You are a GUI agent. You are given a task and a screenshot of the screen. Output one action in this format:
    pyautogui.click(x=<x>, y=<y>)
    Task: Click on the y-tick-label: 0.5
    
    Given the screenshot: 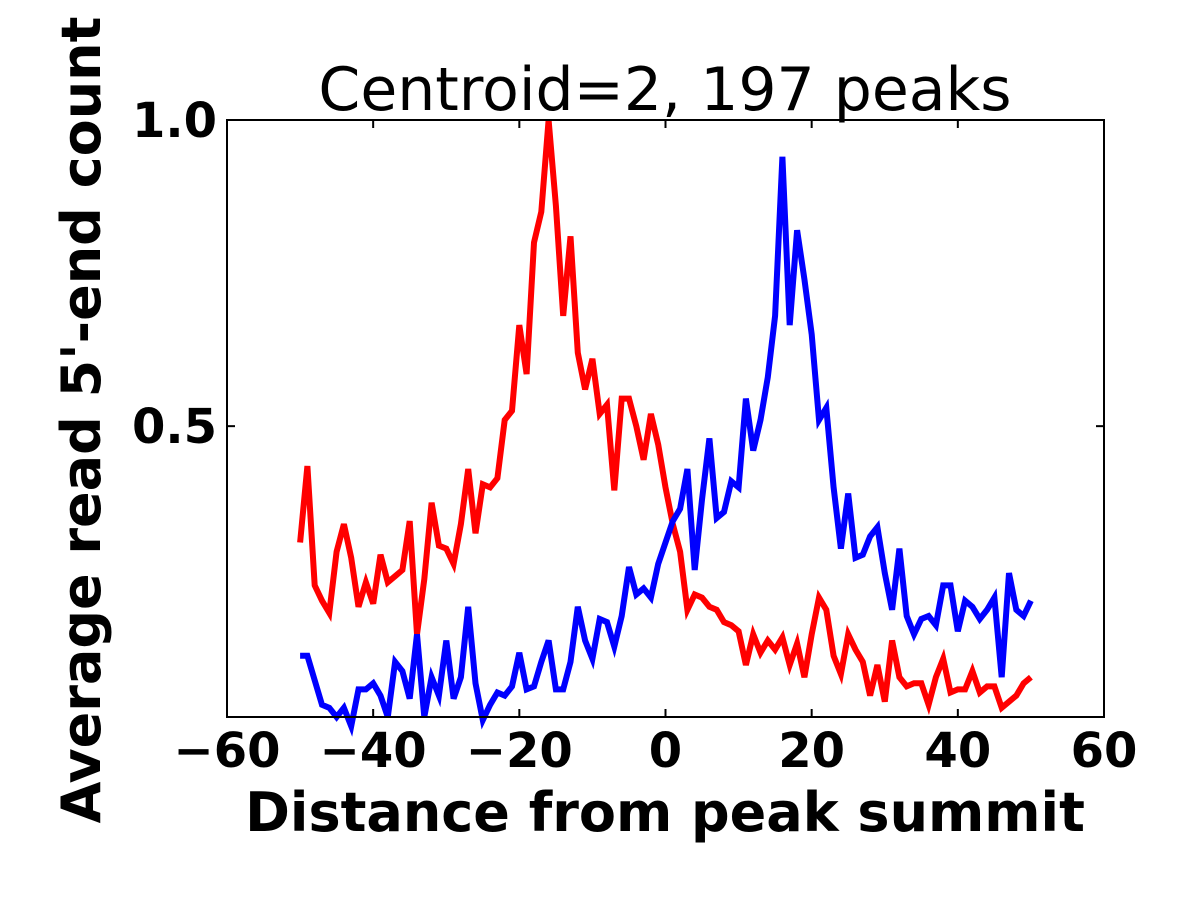 What is the action you would take?
    pyautogui.click(x=174, y=427)
    